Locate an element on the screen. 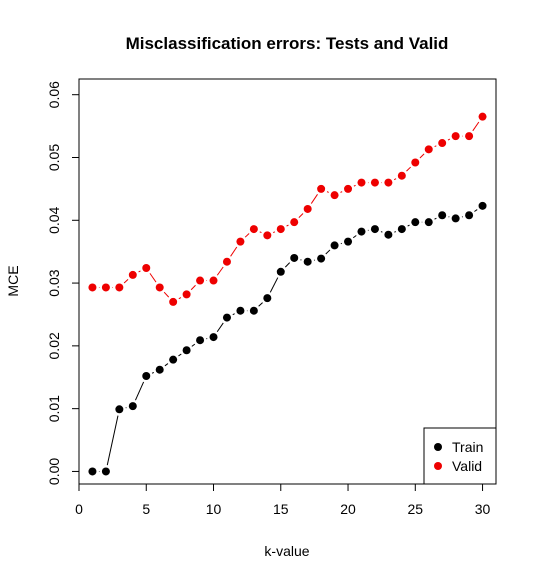  y-axis: 0.00 0.01 0.02 0.03 0.04 0.05 0.06 is located at coordinates (62, 283).